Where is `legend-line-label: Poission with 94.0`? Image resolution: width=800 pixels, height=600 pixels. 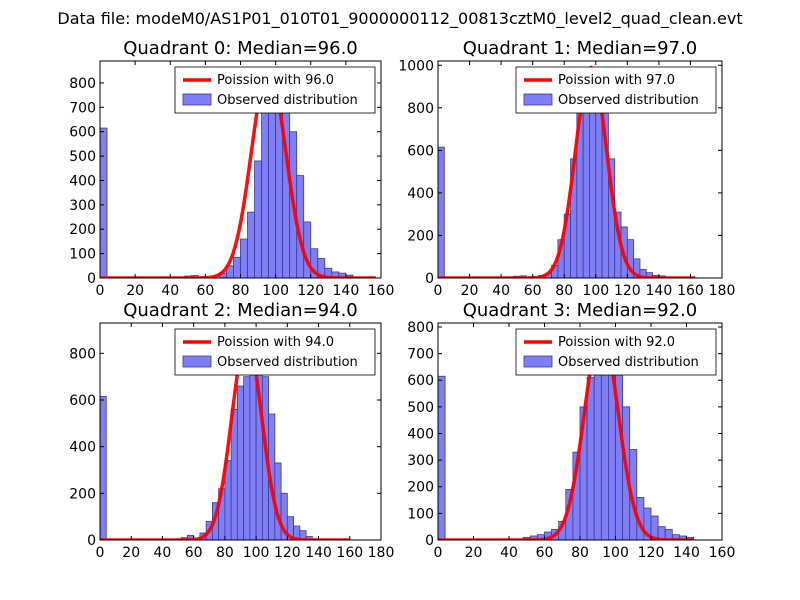 legend-line-label: Poission with 94.0 is located at coordinates (275, 342).